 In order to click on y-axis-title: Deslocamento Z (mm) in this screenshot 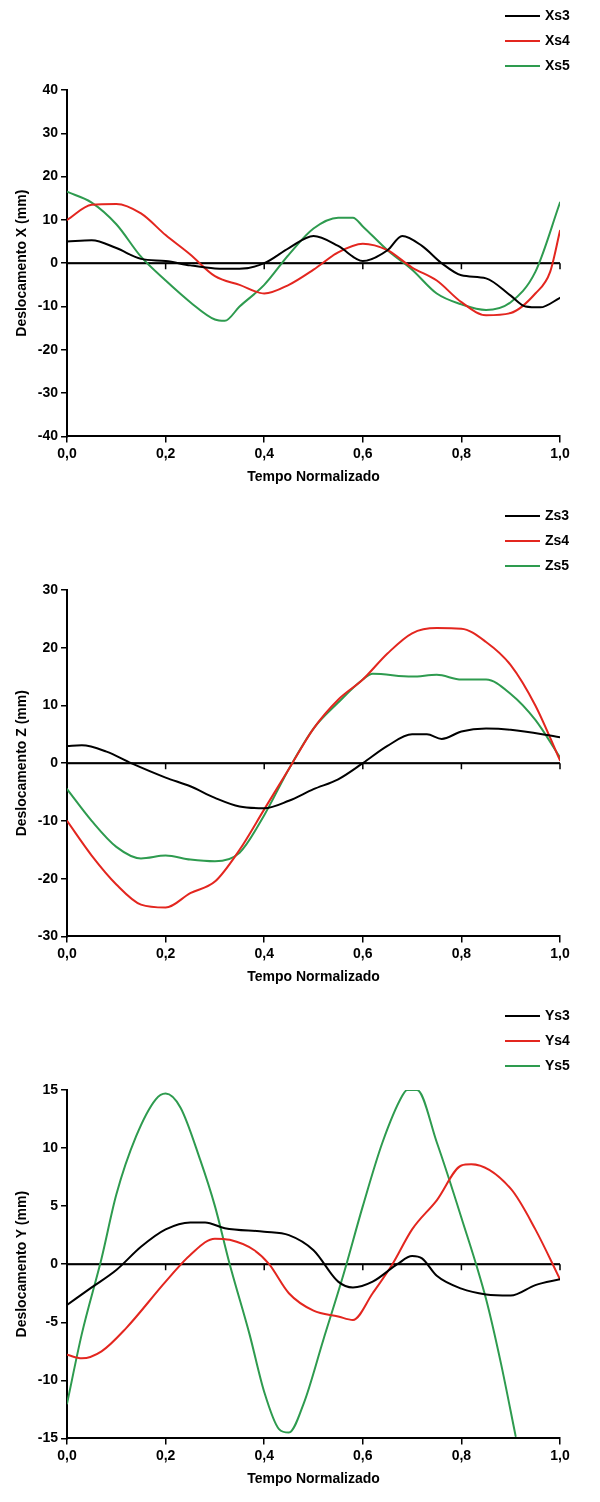, I will do `click(21, 763)`.